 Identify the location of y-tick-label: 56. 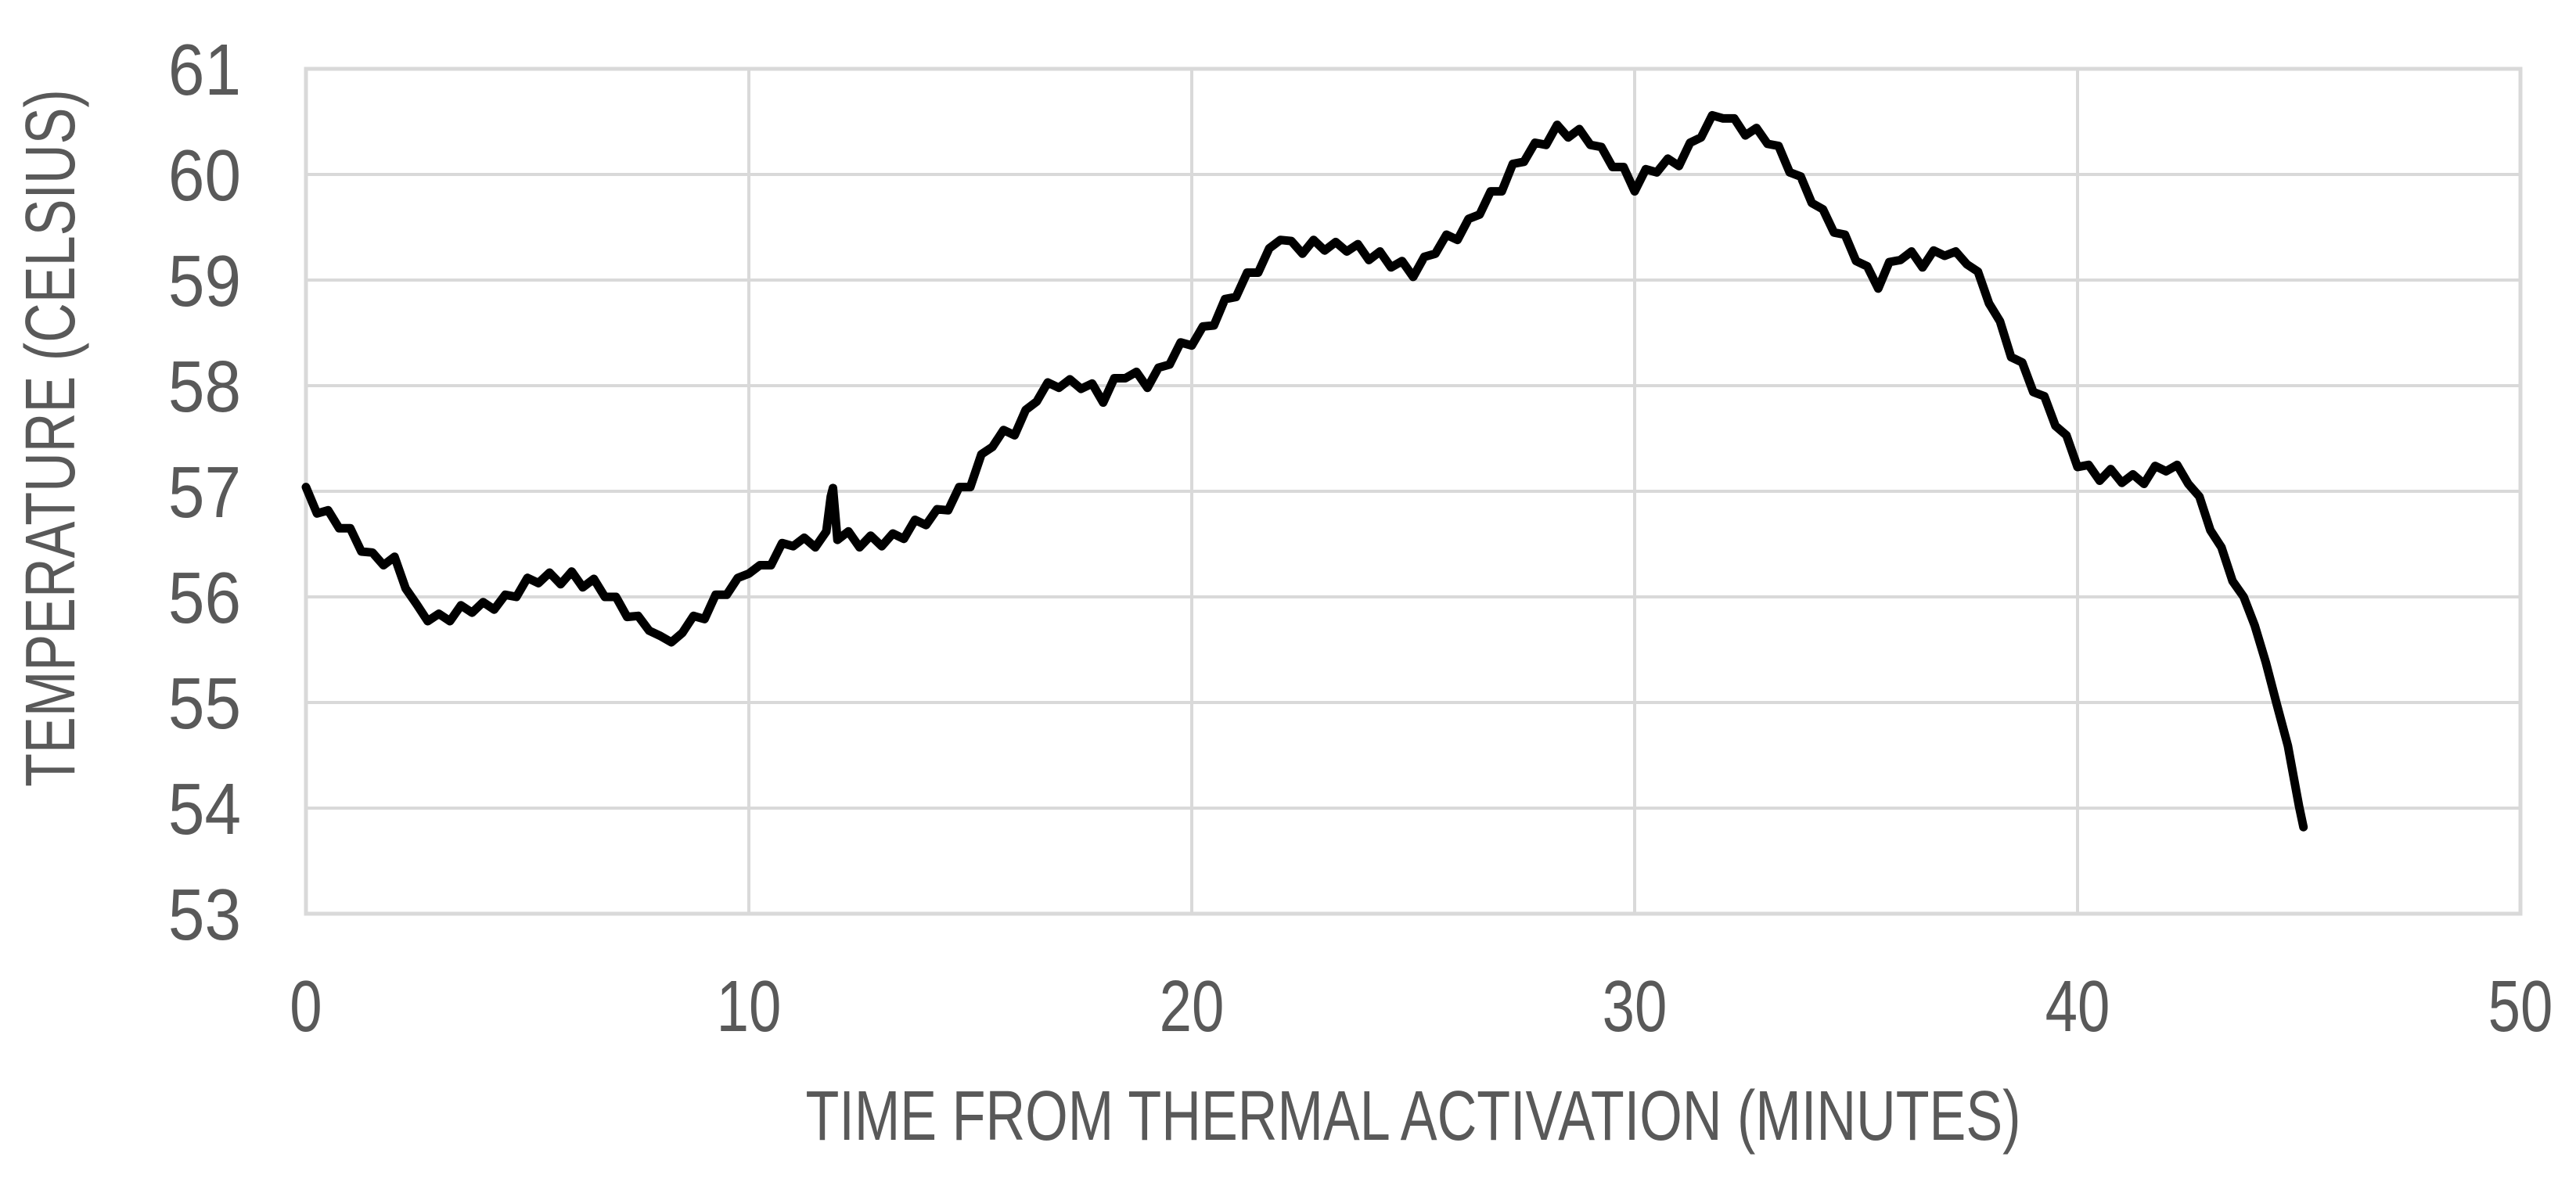
(204, 597).